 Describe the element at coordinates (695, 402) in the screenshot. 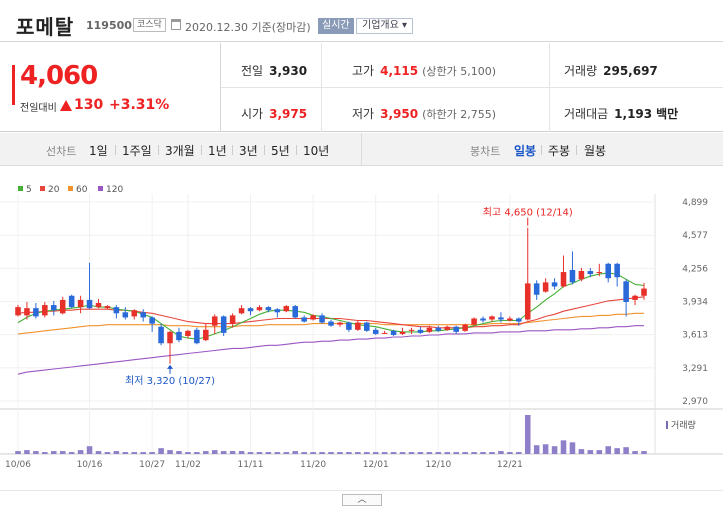

I see `y-tick-label: 2,970` at that location.